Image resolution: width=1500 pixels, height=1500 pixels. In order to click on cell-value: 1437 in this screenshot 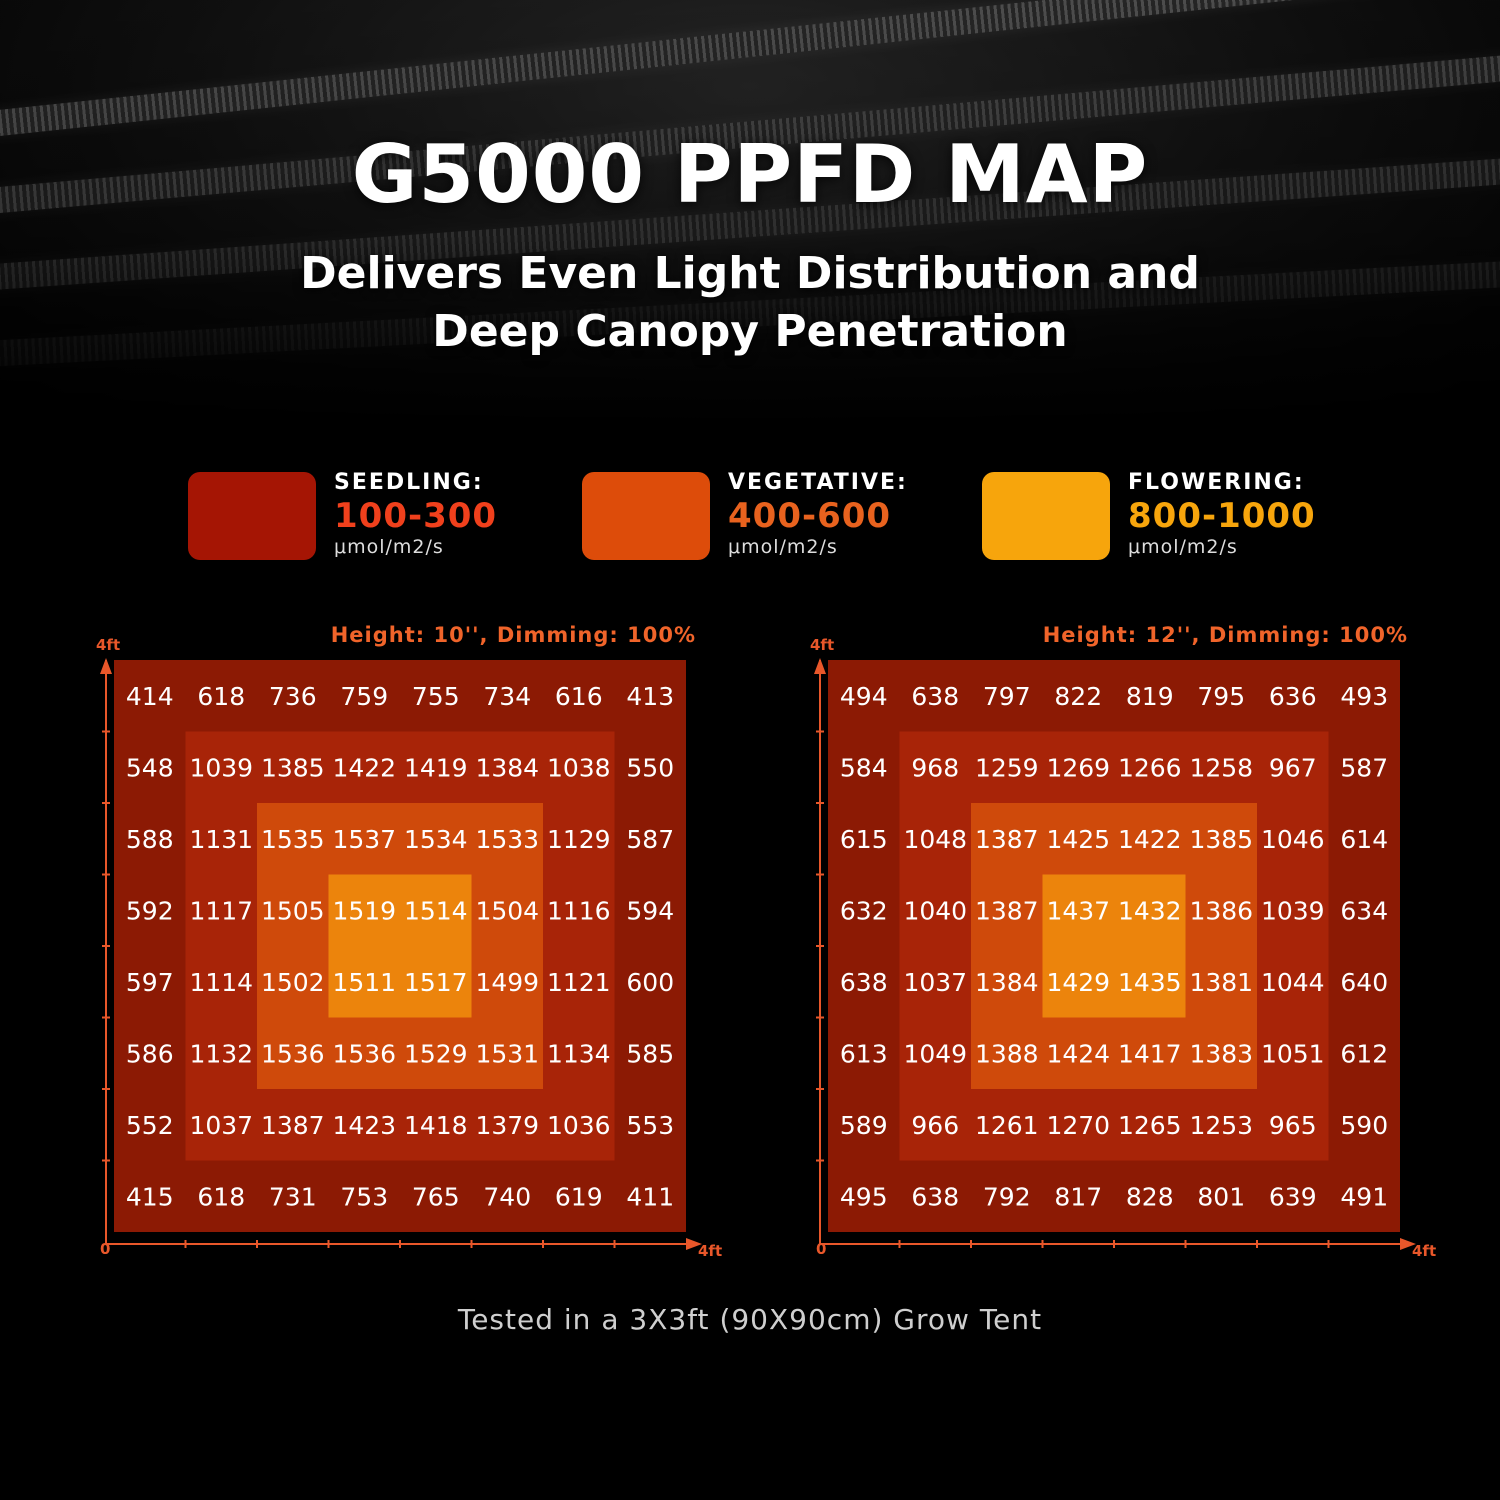, I will do `click(1078, 910)`.